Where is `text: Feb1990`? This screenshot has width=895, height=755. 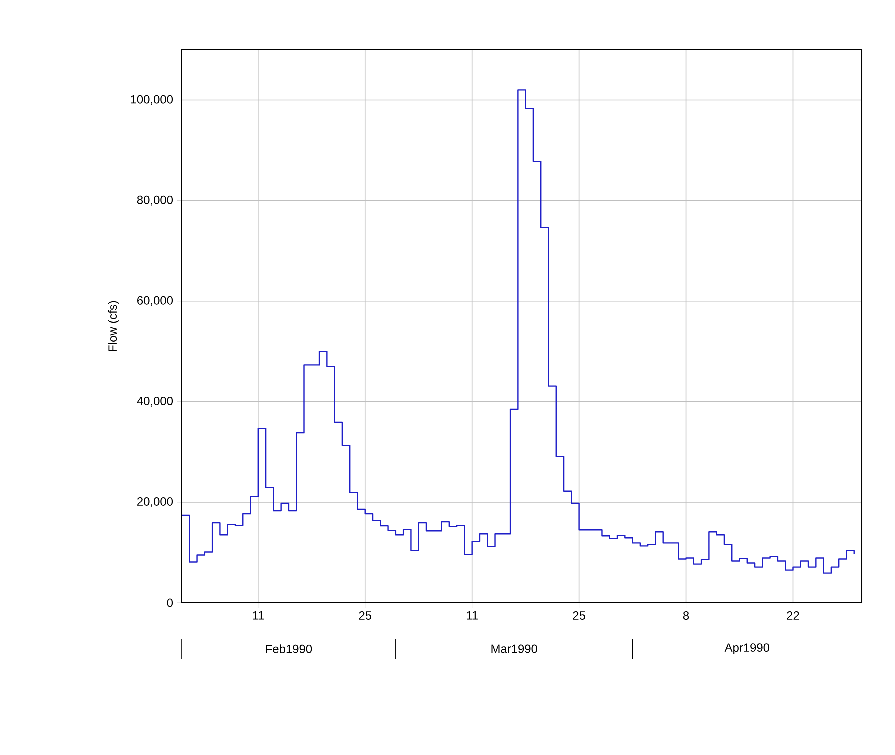
text: Feb1990 is located at coordinates (289, 649).